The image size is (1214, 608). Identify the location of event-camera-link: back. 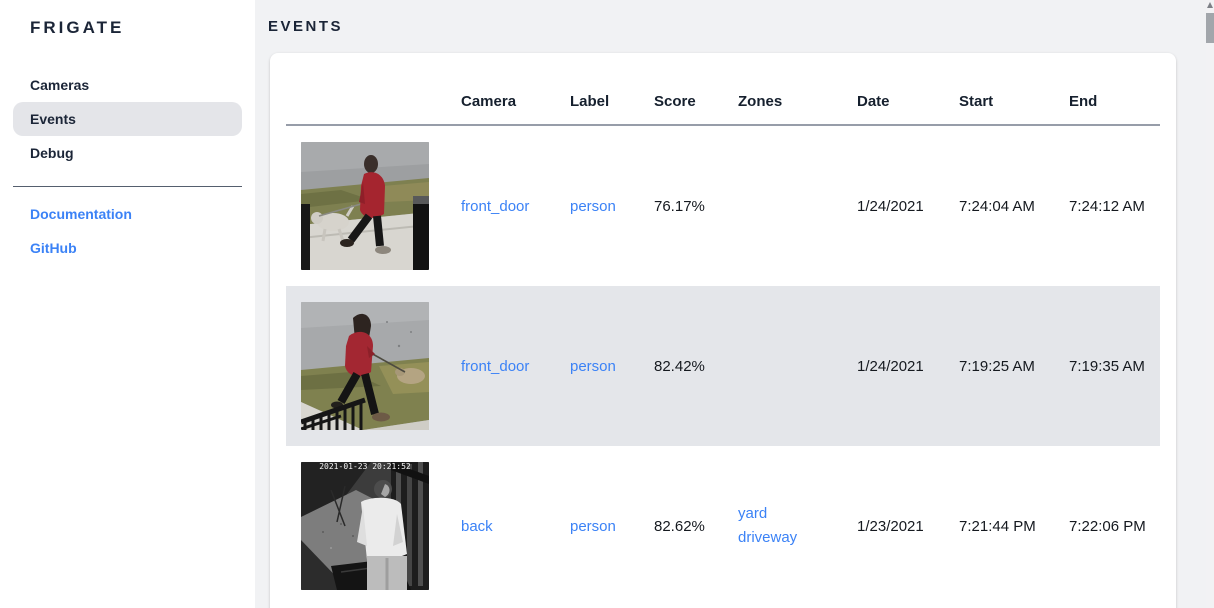
(477, 526).